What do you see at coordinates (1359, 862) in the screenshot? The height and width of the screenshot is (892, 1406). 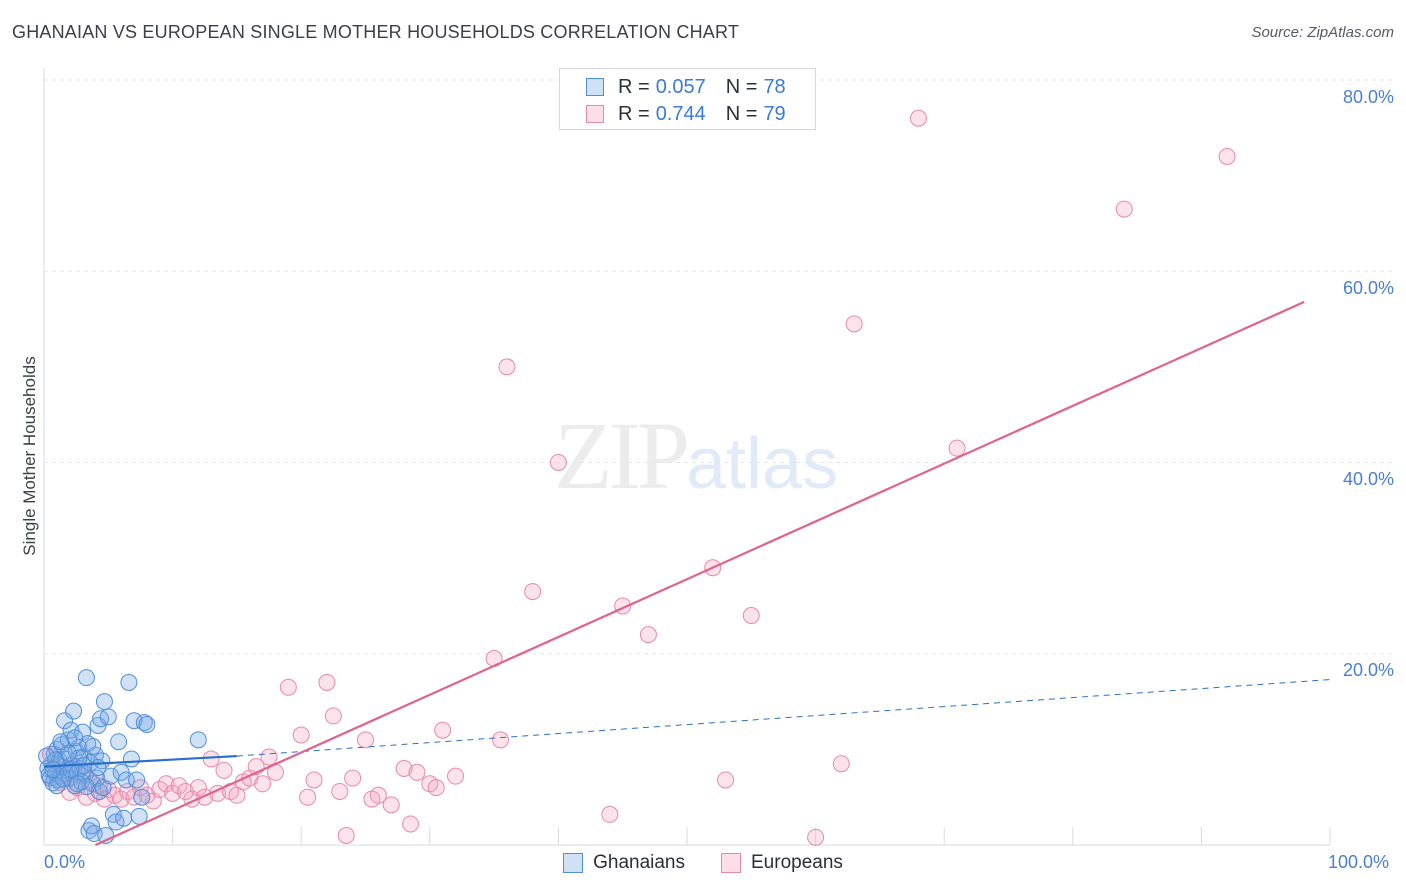 I see `x-tick-max: 100.0%` at bounding box center [1359, 862].